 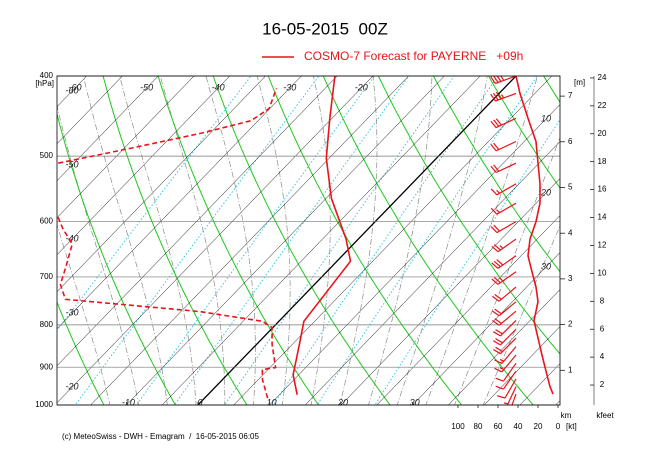 What do you see at coordinates (322, 235) in the screenshot?
I see `temperature-line` at bounding box center [322, 235].